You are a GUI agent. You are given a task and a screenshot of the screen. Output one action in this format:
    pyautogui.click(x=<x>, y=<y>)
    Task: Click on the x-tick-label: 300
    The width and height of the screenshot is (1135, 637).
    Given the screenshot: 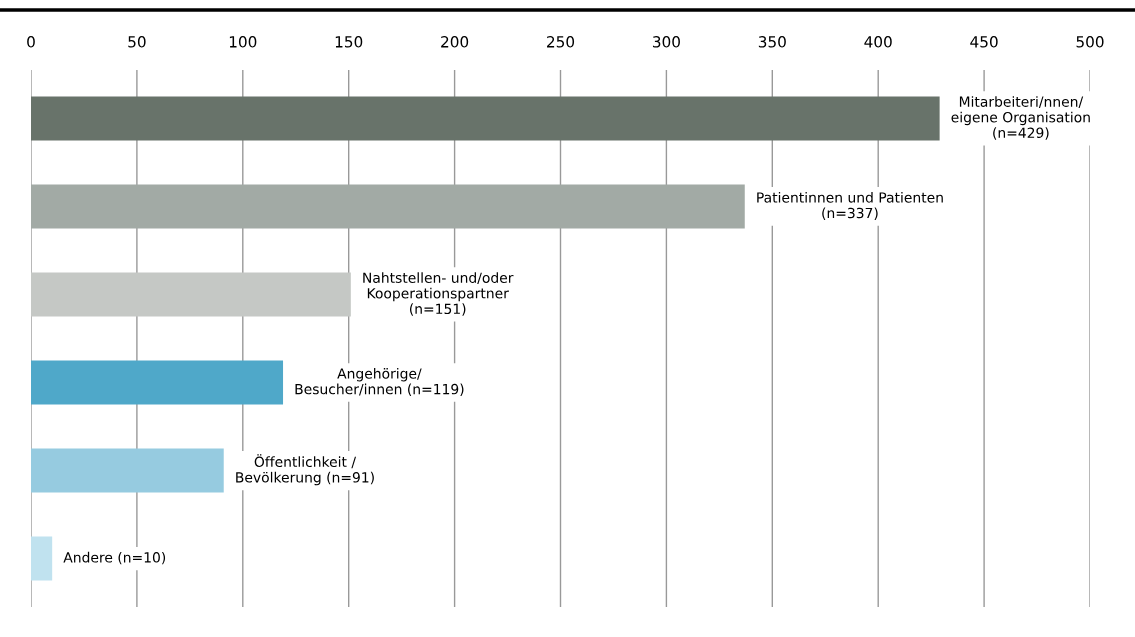 What is the action you would take?
    pyautogui.click(x=666, y=42)
    